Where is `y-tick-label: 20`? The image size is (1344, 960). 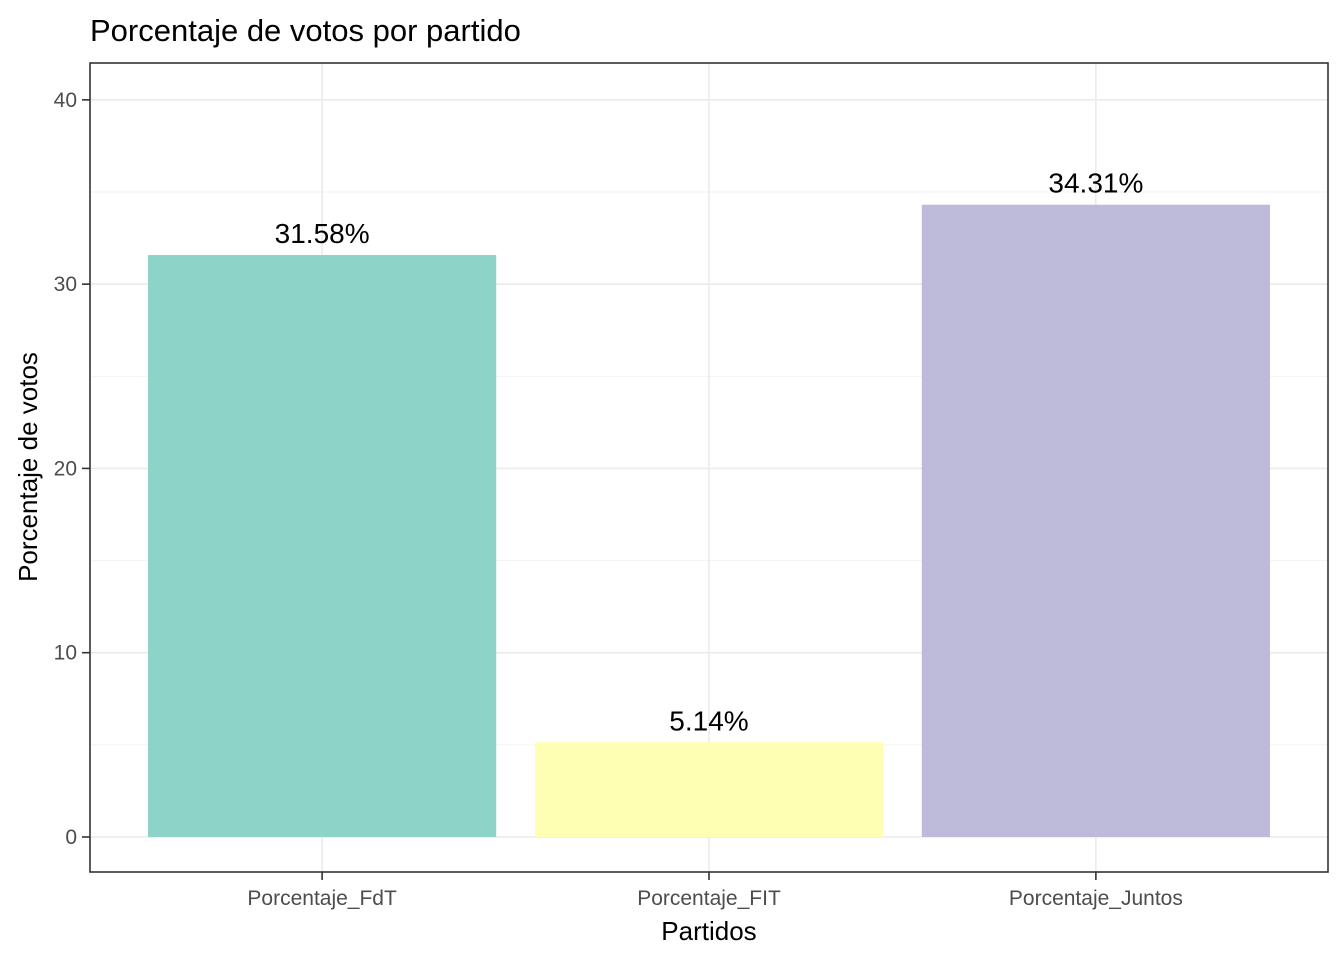
y-tick-label: 20 is located at coordinates (65, 468).